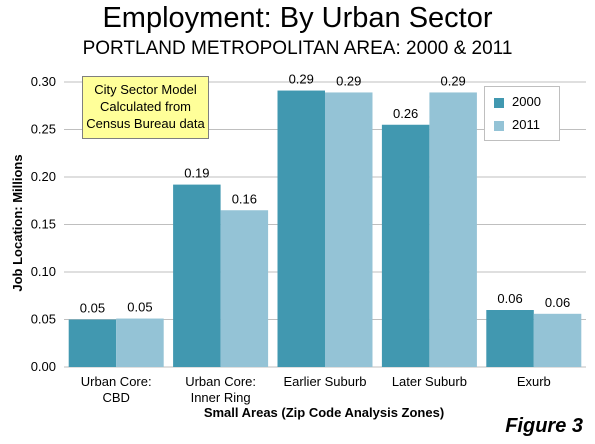  I want to click on y-axis-label: Job Location: Millions, so click(17, 222).